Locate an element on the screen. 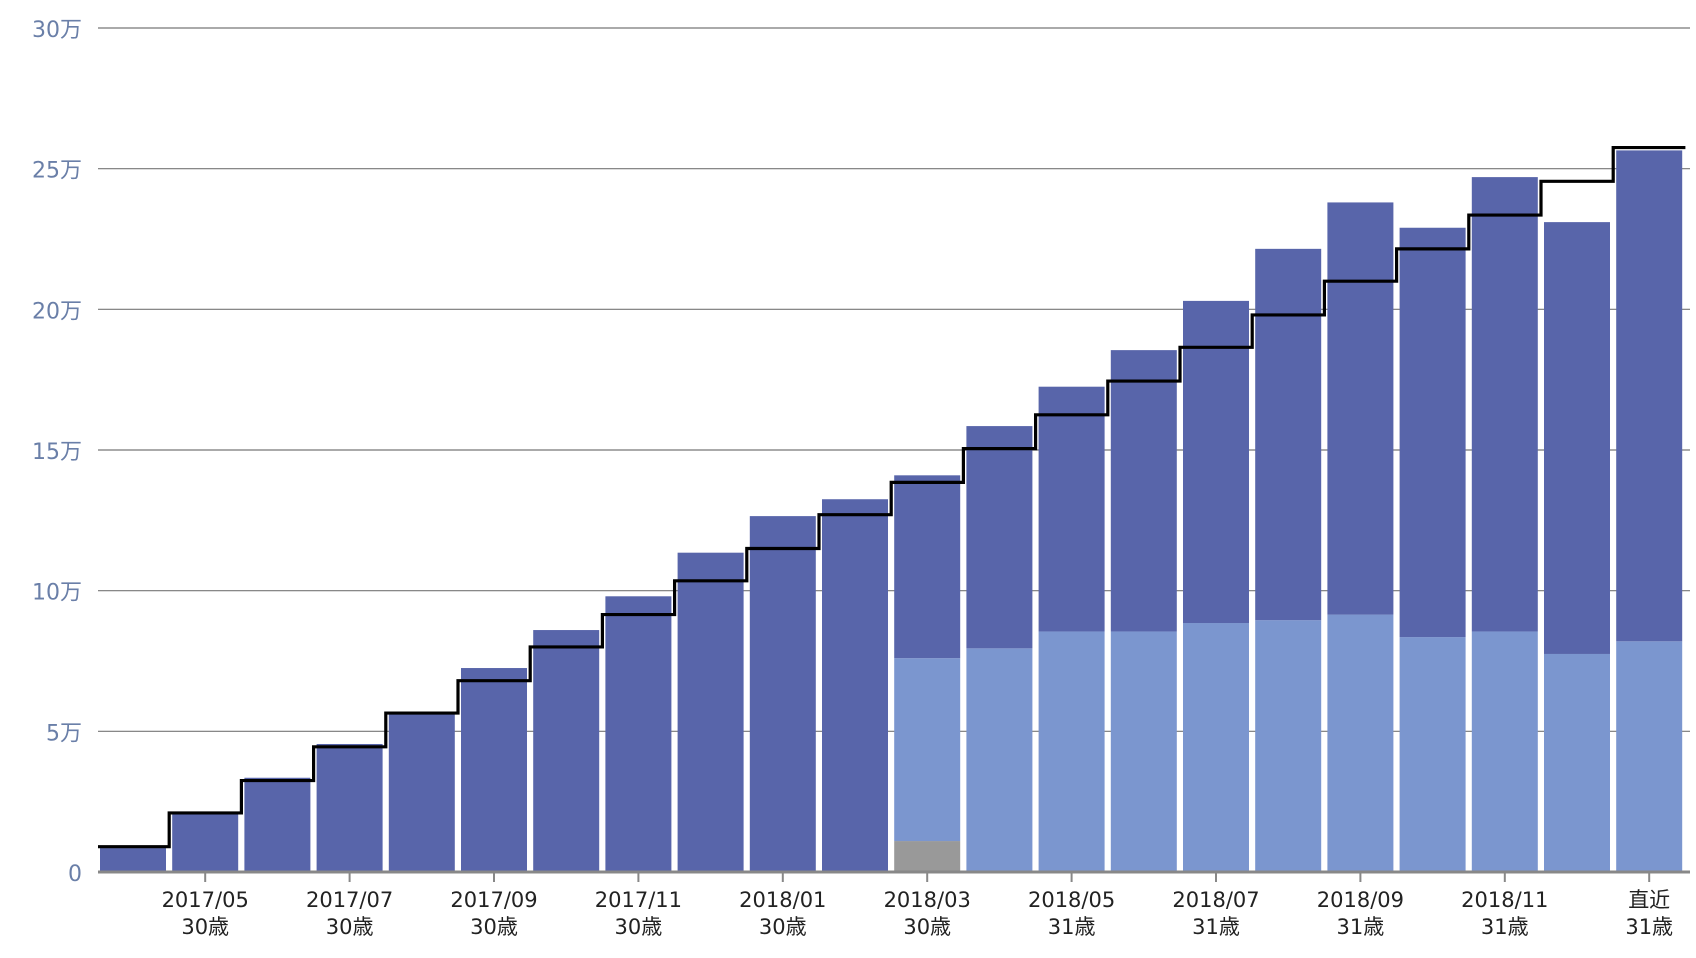  x-tick-label-date: 2018/07 is located at coordinates (1215, 900).